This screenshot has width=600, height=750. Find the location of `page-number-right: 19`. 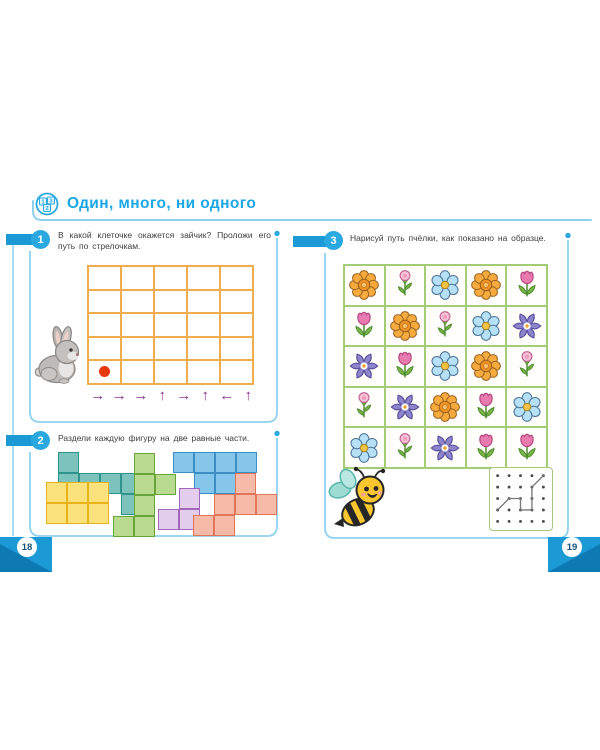

page-number-right: 19 is located at coordinates (572, 547).